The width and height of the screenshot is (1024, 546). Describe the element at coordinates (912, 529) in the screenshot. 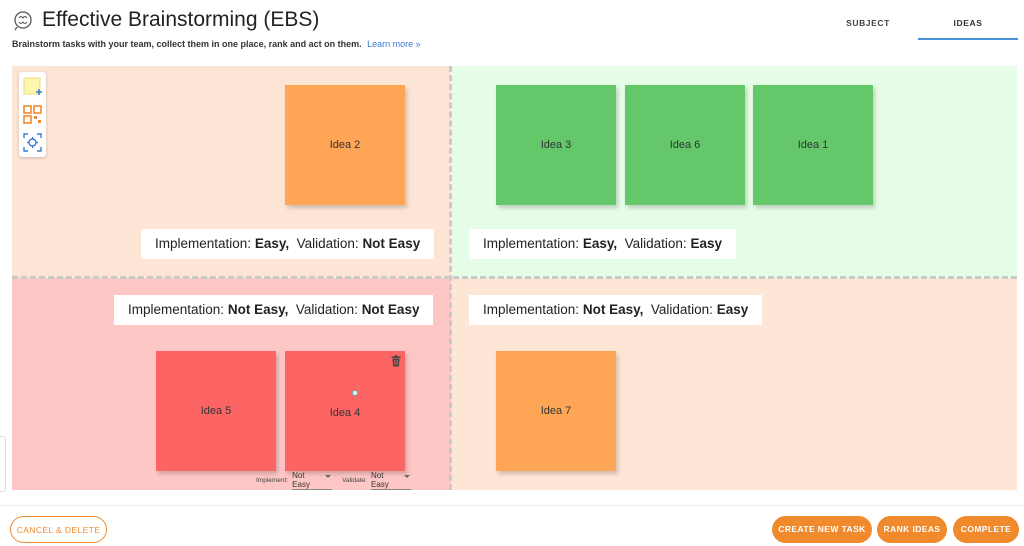

I see `rank-ideas-button: RANK IDEAS` at that location.